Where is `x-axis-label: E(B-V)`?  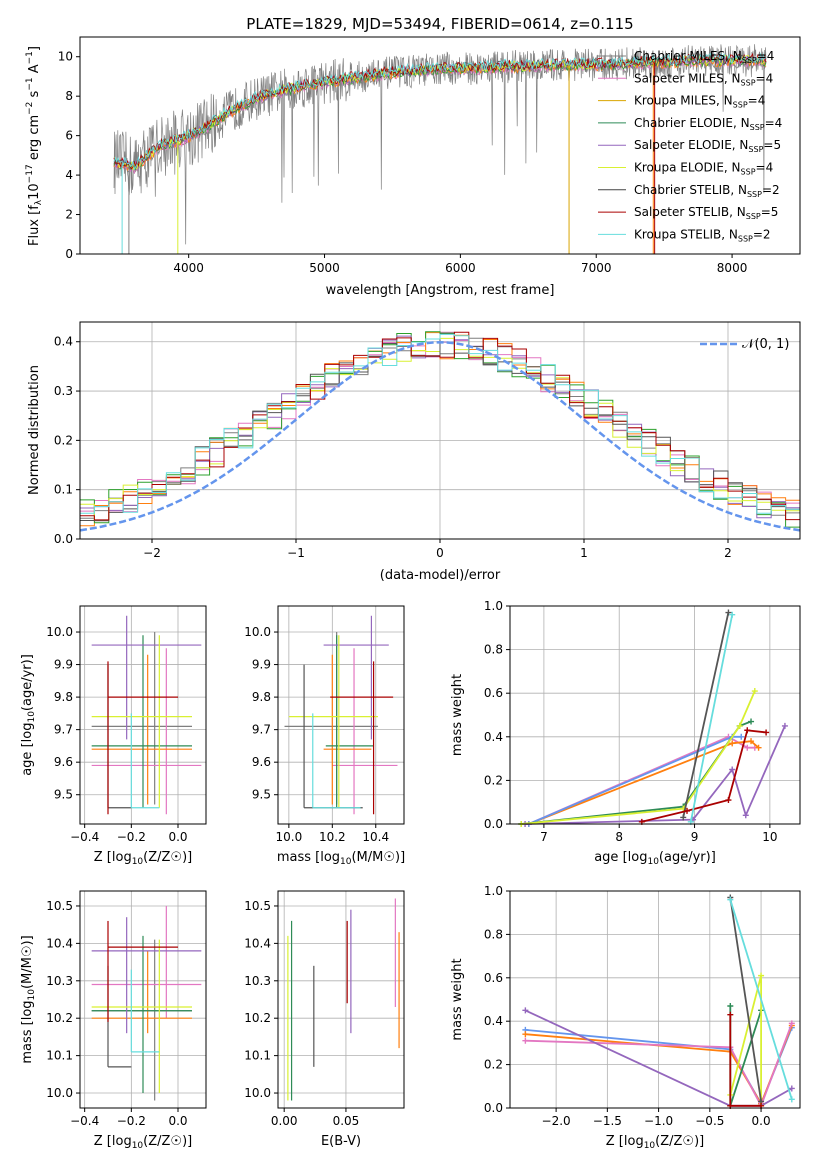 x-axis-label: E(B-V) is located at coordinates (341, 1141).